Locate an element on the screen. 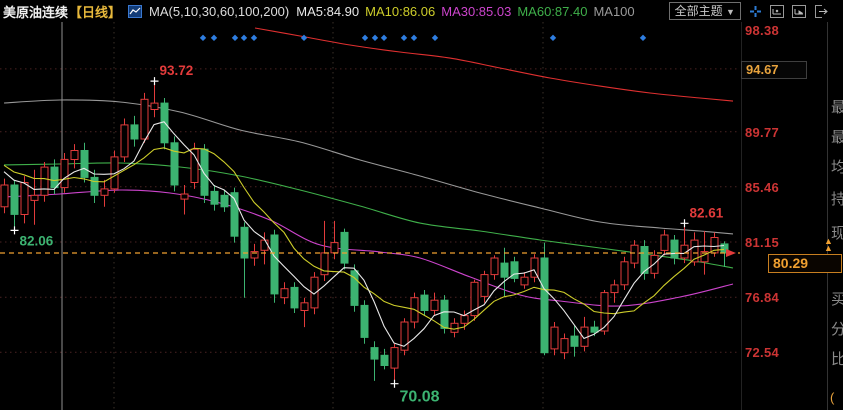  theme-selector-label: 全部主题 is located at coordinates (698, 11).